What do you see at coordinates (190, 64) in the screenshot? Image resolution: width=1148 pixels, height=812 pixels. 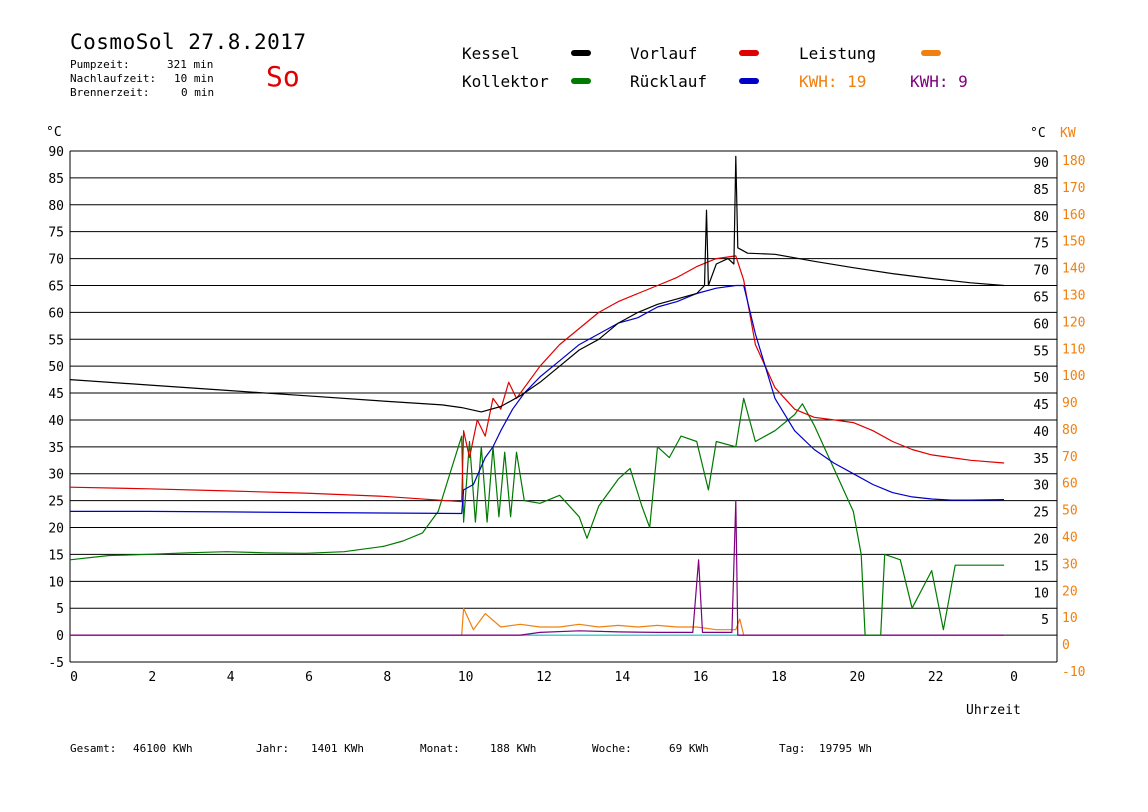 I see `stat-value-pumpzeit: 321 min` at bounding box center [190, 64].